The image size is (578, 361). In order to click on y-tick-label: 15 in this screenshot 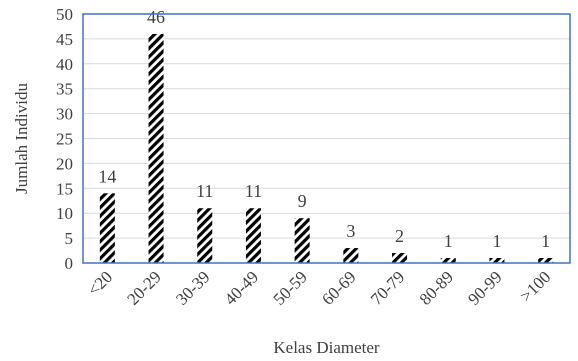, I will do `click(64, 188)`.